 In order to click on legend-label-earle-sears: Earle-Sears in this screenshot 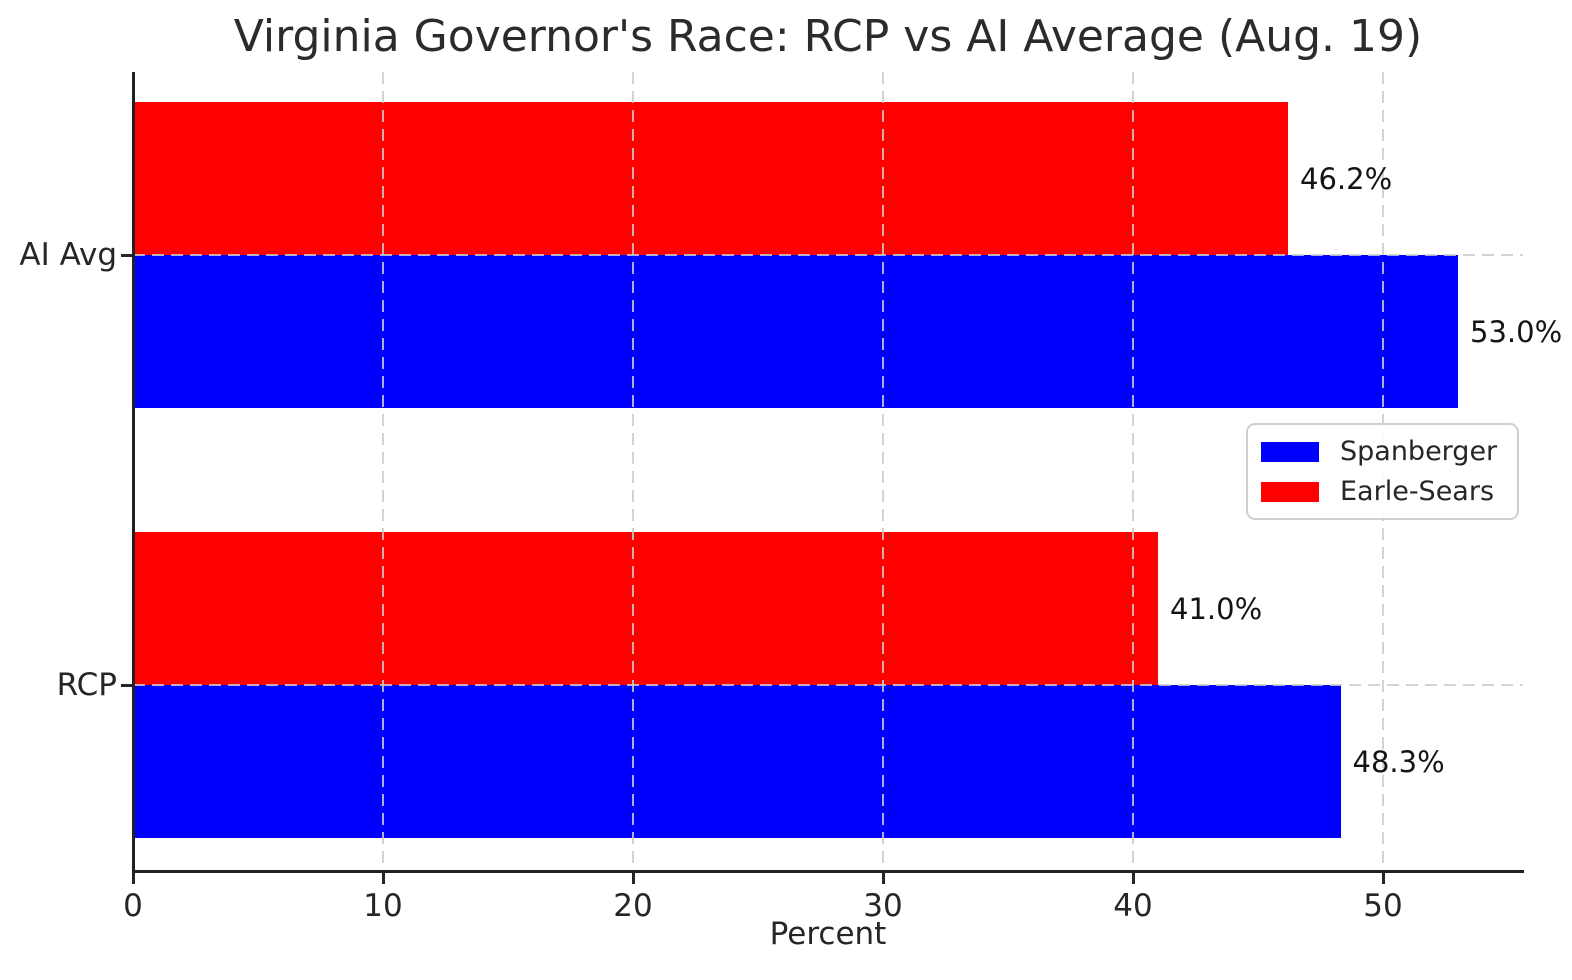, I will do `click(1417, 491)`.